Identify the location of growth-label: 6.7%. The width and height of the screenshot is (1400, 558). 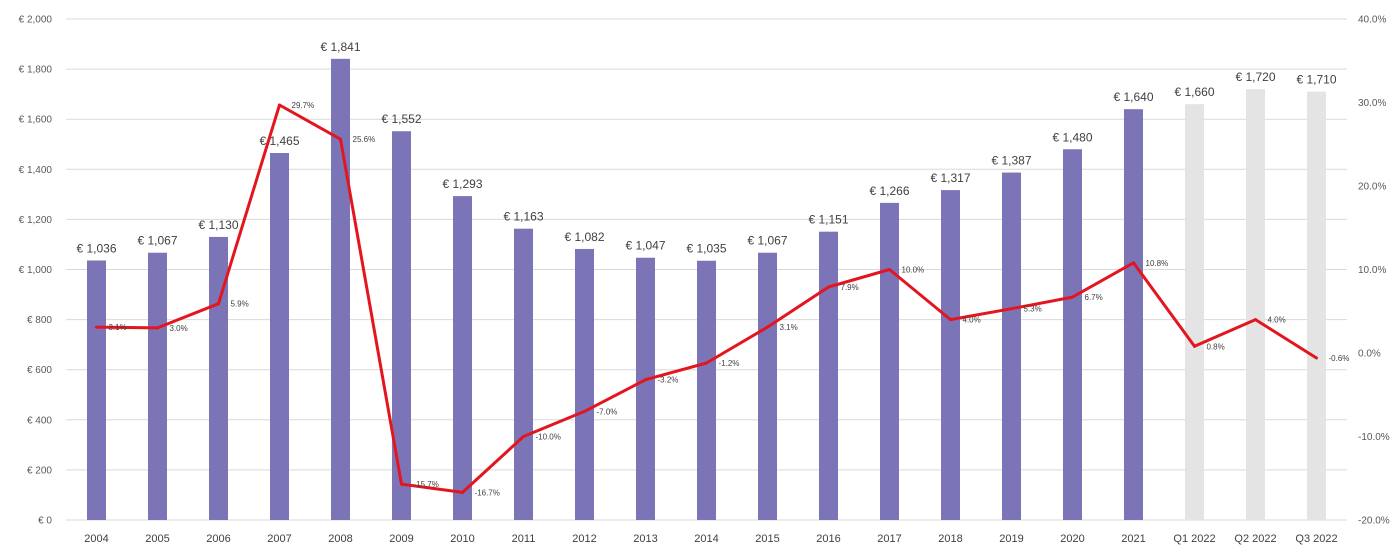
(1094, 297).